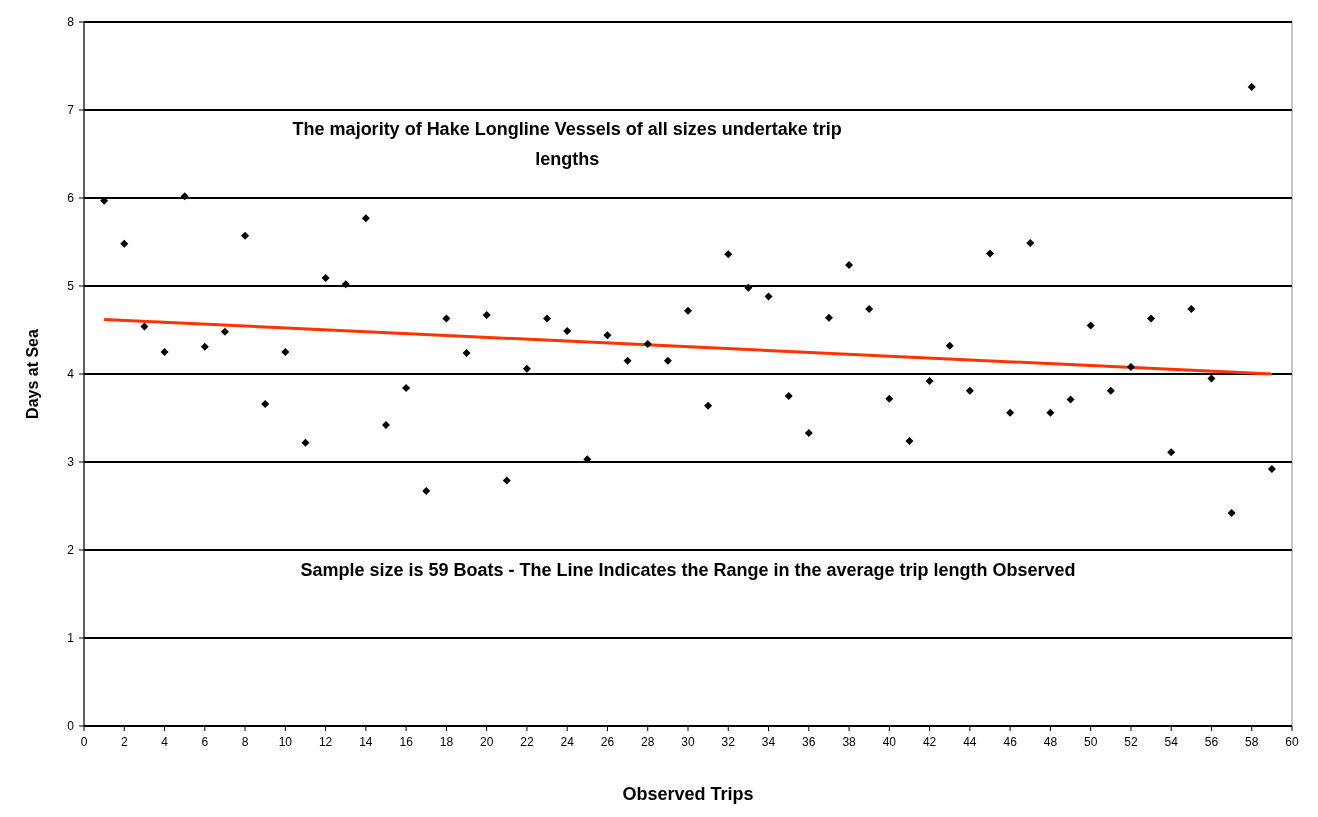 This screenshot has width=1318, height=817. What do you see at coordinates (1171, 742) in the screenshot?
I see `x-tick-label: 54` at bounding box center [1171, 742].